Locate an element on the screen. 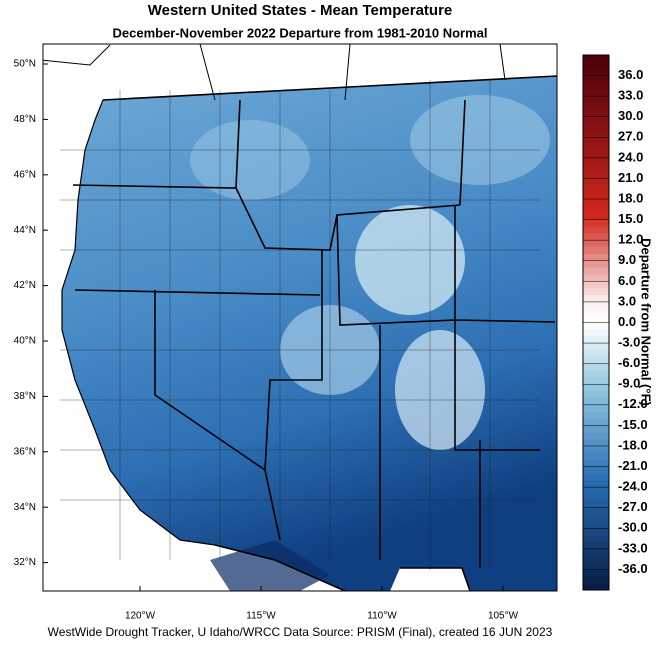 The image size is (671, 647). longitude-label: 115°W is located at coordinates (261, 616).